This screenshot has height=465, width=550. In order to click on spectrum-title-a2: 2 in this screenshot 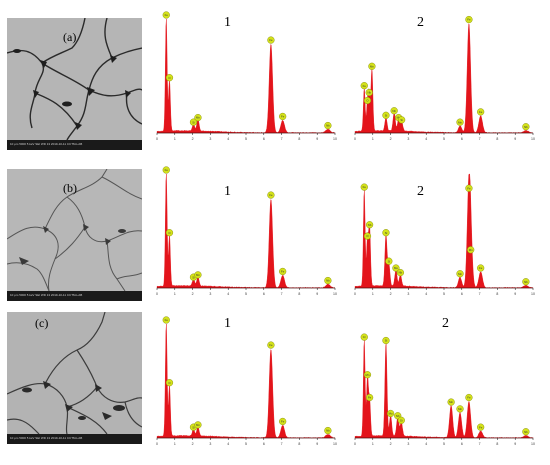, I will do `click(420, 22)`.